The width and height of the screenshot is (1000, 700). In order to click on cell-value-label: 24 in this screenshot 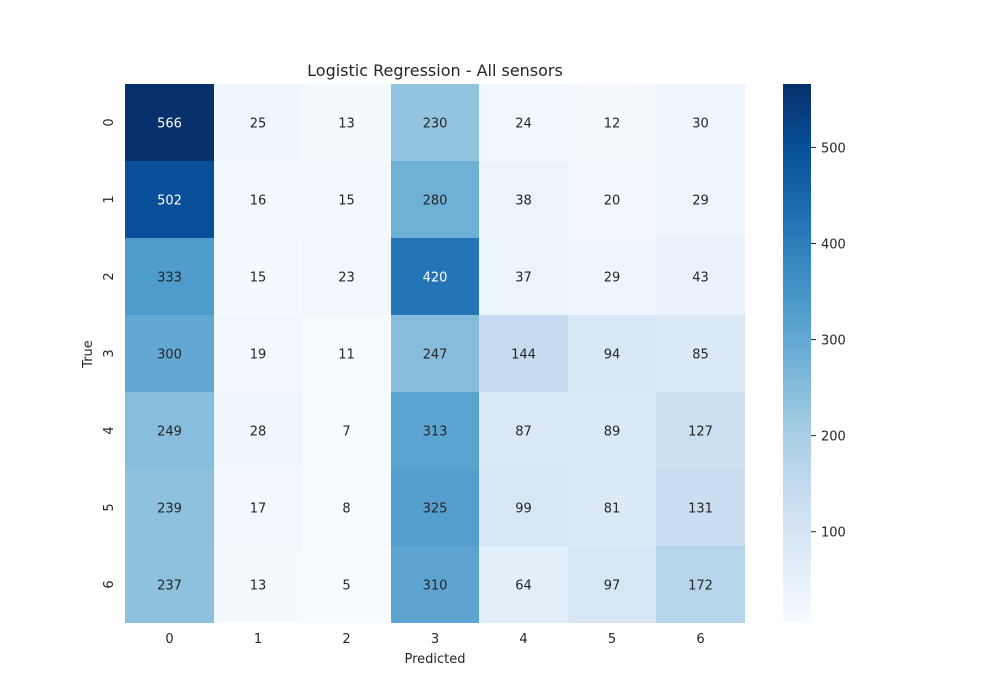, I will do `click(523, 124)`.